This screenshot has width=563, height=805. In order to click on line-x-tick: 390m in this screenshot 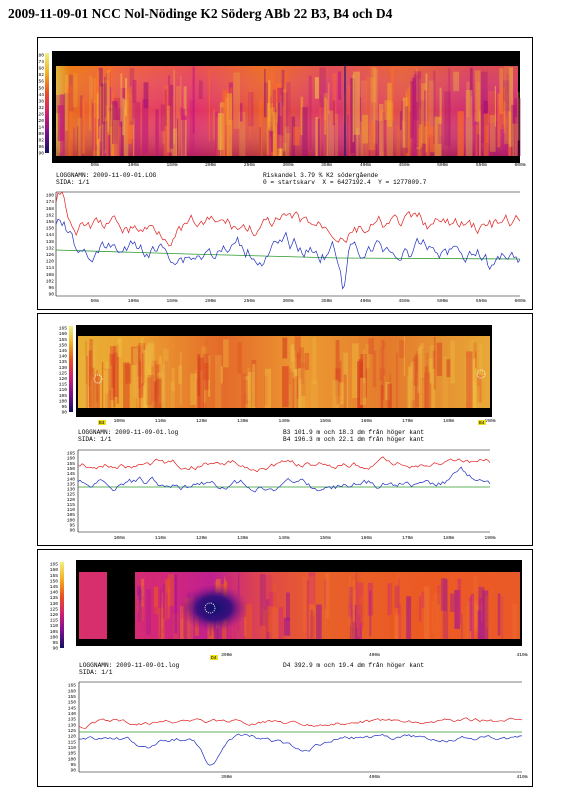, I will do `click(226, 777)`.